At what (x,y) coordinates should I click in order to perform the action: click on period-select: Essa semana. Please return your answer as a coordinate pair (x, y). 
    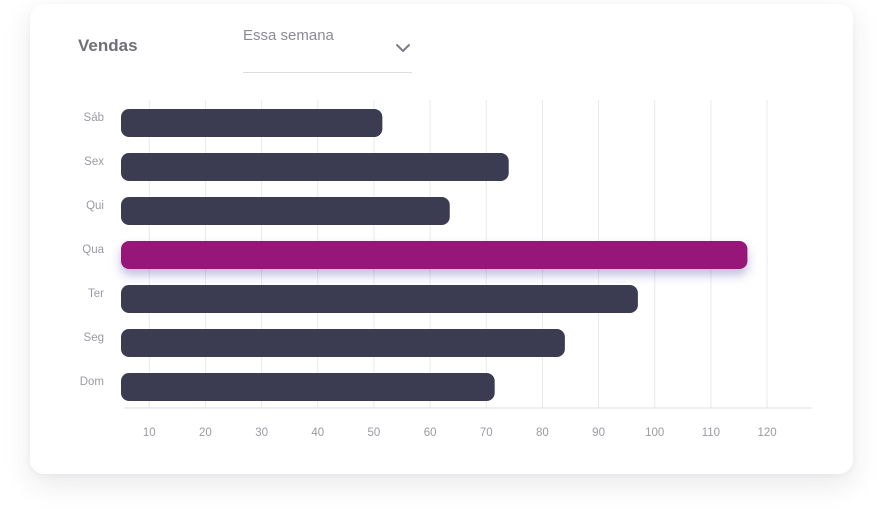
    Looking at the image, I should click on (327, 49).